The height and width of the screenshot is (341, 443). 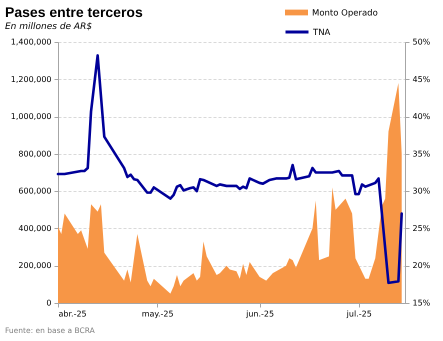 What do you see at coordinates (31, 117) in the screenshot?
I see `y-tick-label: 1,000,000` at bounding box center [31, 117].